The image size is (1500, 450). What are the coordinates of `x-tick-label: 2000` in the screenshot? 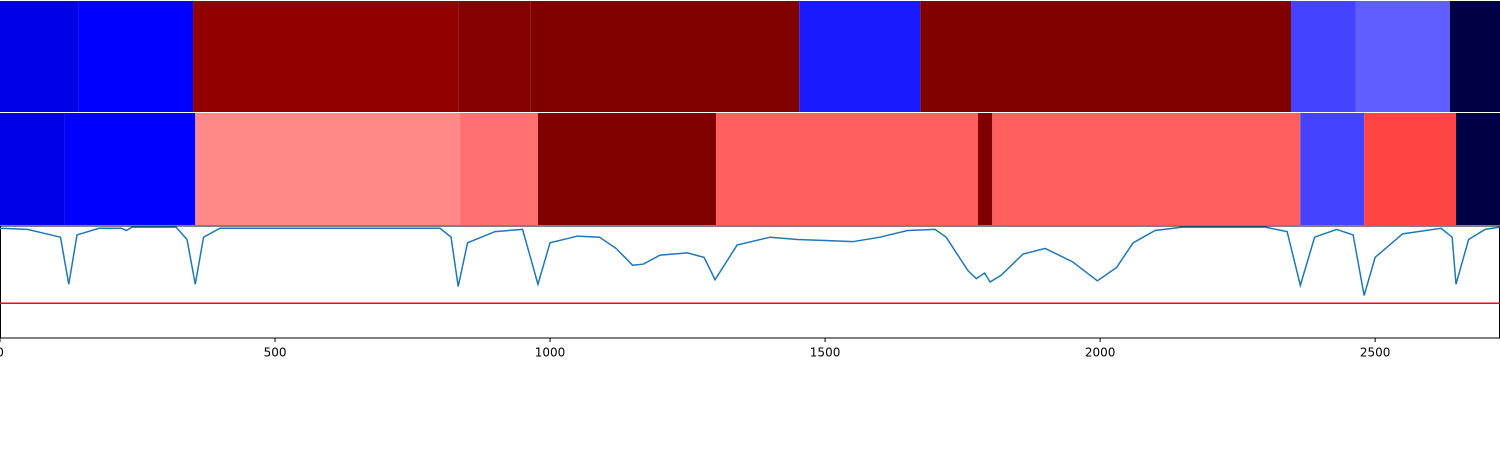 It's located at (1100, 353).